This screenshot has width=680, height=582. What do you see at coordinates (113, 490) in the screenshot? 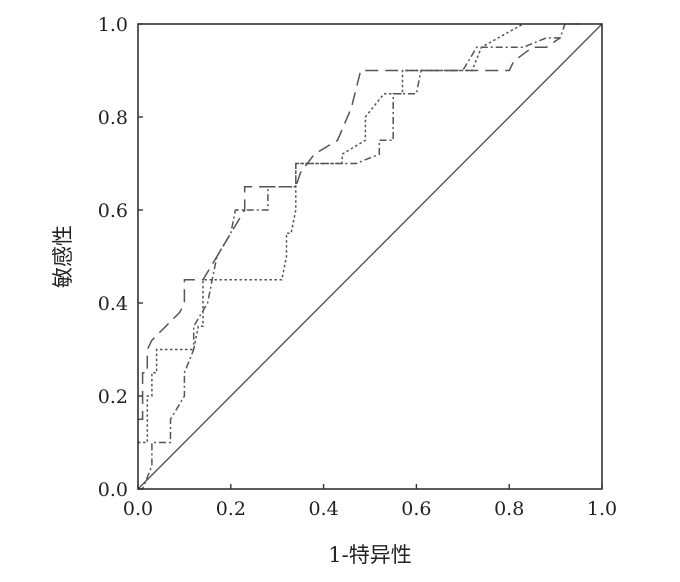
I see `y-tick-label: 0.0` at bounding box center [113, 490].